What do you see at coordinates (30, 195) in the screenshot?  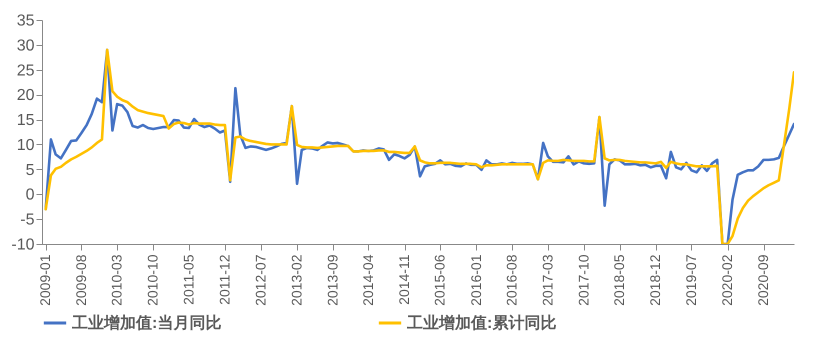 I see `y-tick-label: 0` at bounding box center [30, 195].